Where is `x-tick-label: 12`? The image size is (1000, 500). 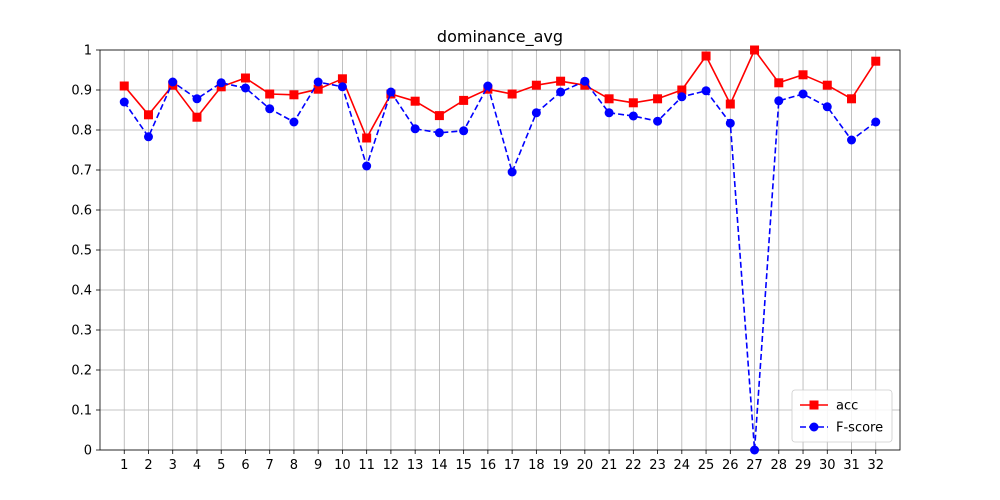
x-tick-label: 12 is located at coordinates (391, 465).